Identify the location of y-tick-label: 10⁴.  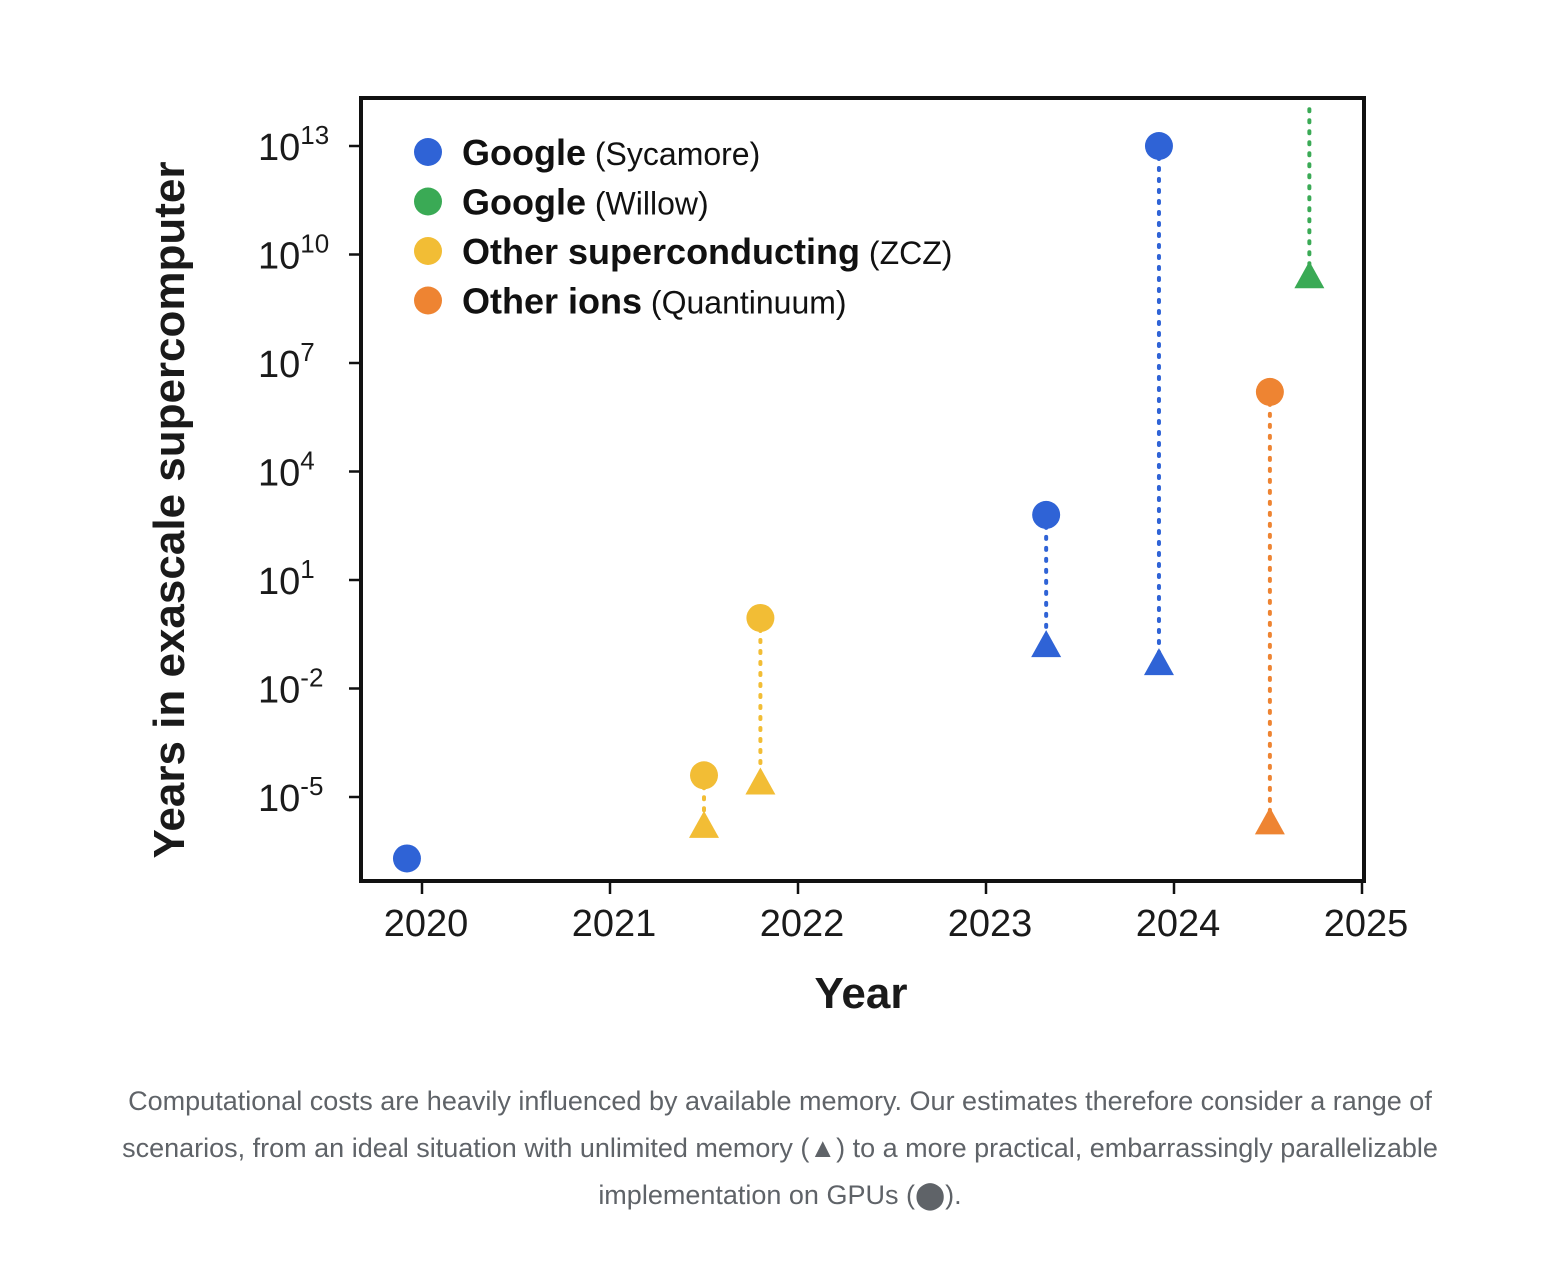
(286, 470).